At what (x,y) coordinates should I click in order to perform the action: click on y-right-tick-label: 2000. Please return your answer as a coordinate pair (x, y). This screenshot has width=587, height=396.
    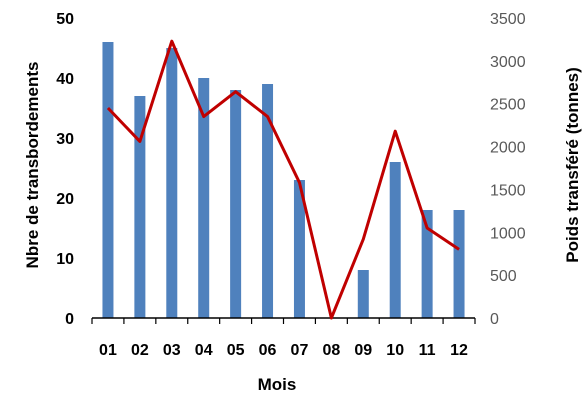
    Looking at the image, I should click on (508, 148).